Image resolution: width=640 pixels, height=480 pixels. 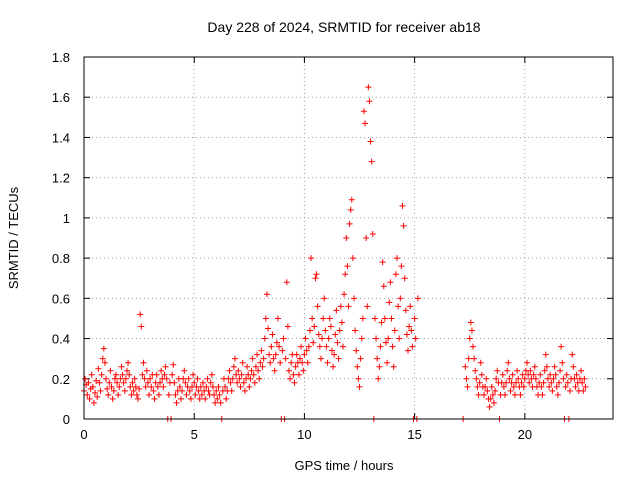 I want to click on y-tick-label: 1, so click(x=66, y=218).